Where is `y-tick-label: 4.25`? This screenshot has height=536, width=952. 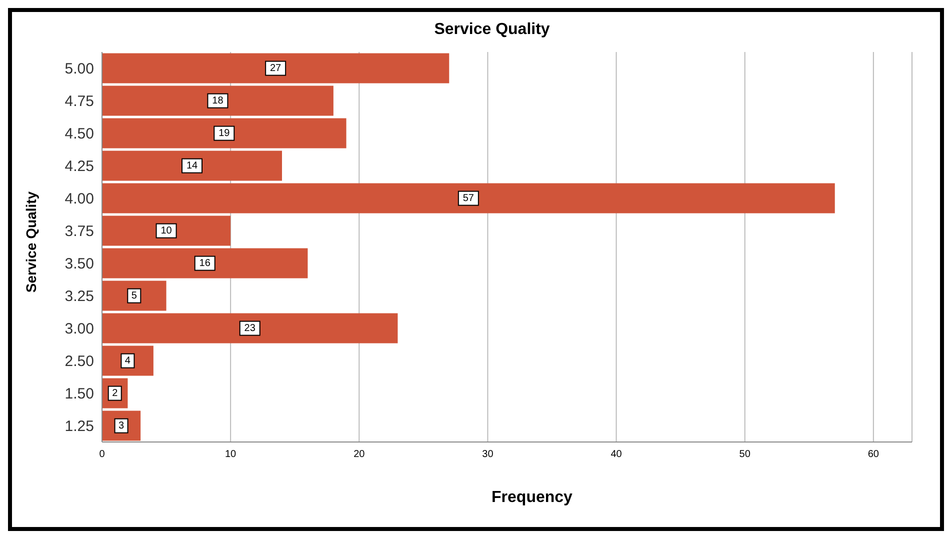 y-tick-label: 4.25 is located at coordinates (79, 167).